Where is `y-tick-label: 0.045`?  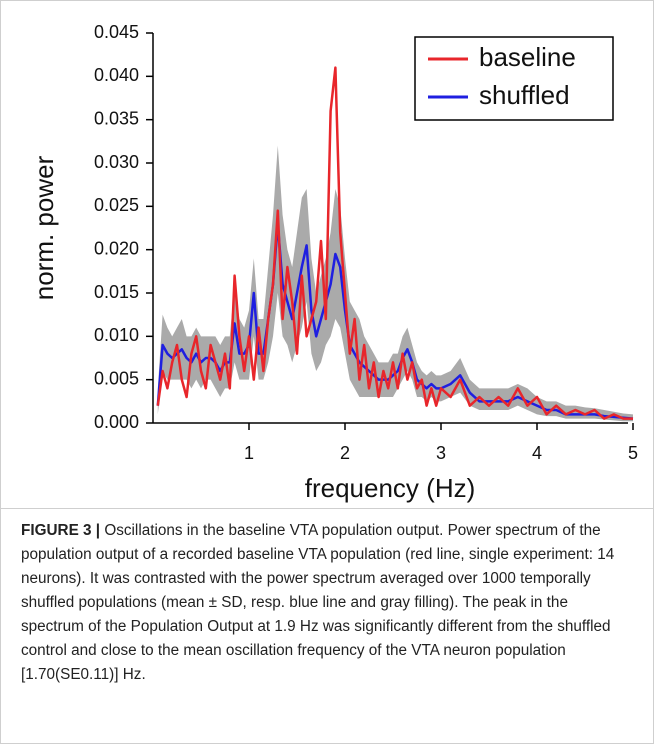 y-tick-label: 0.045 is located at coordinates (116, 32).